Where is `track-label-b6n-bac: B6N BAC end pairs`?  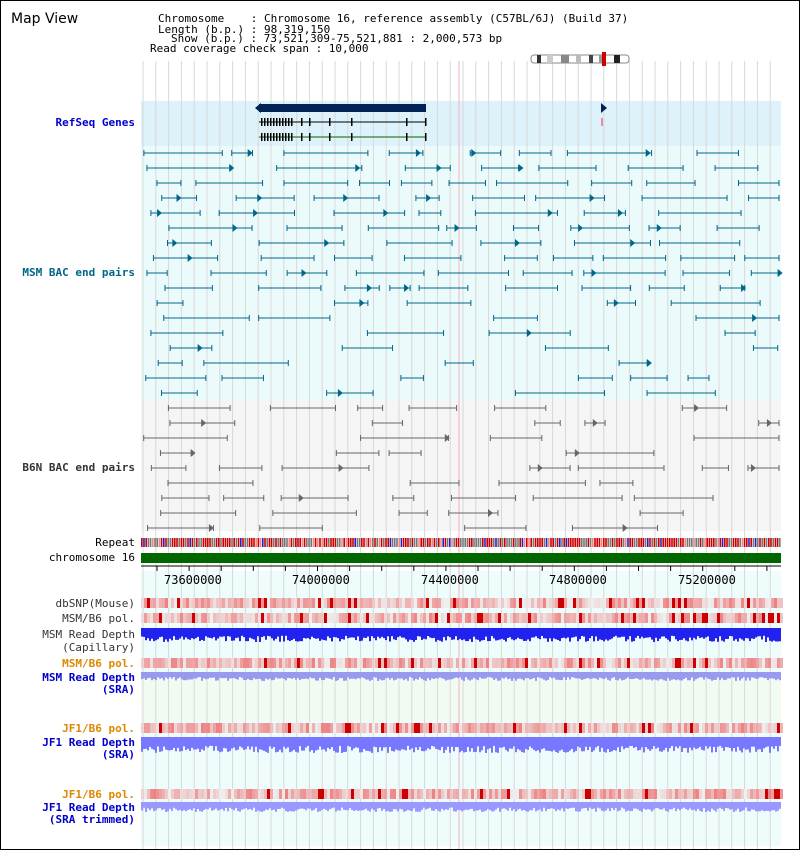
track-label-b6n-bac: B6N BAC end pairs is located at coordinates (78, 467).